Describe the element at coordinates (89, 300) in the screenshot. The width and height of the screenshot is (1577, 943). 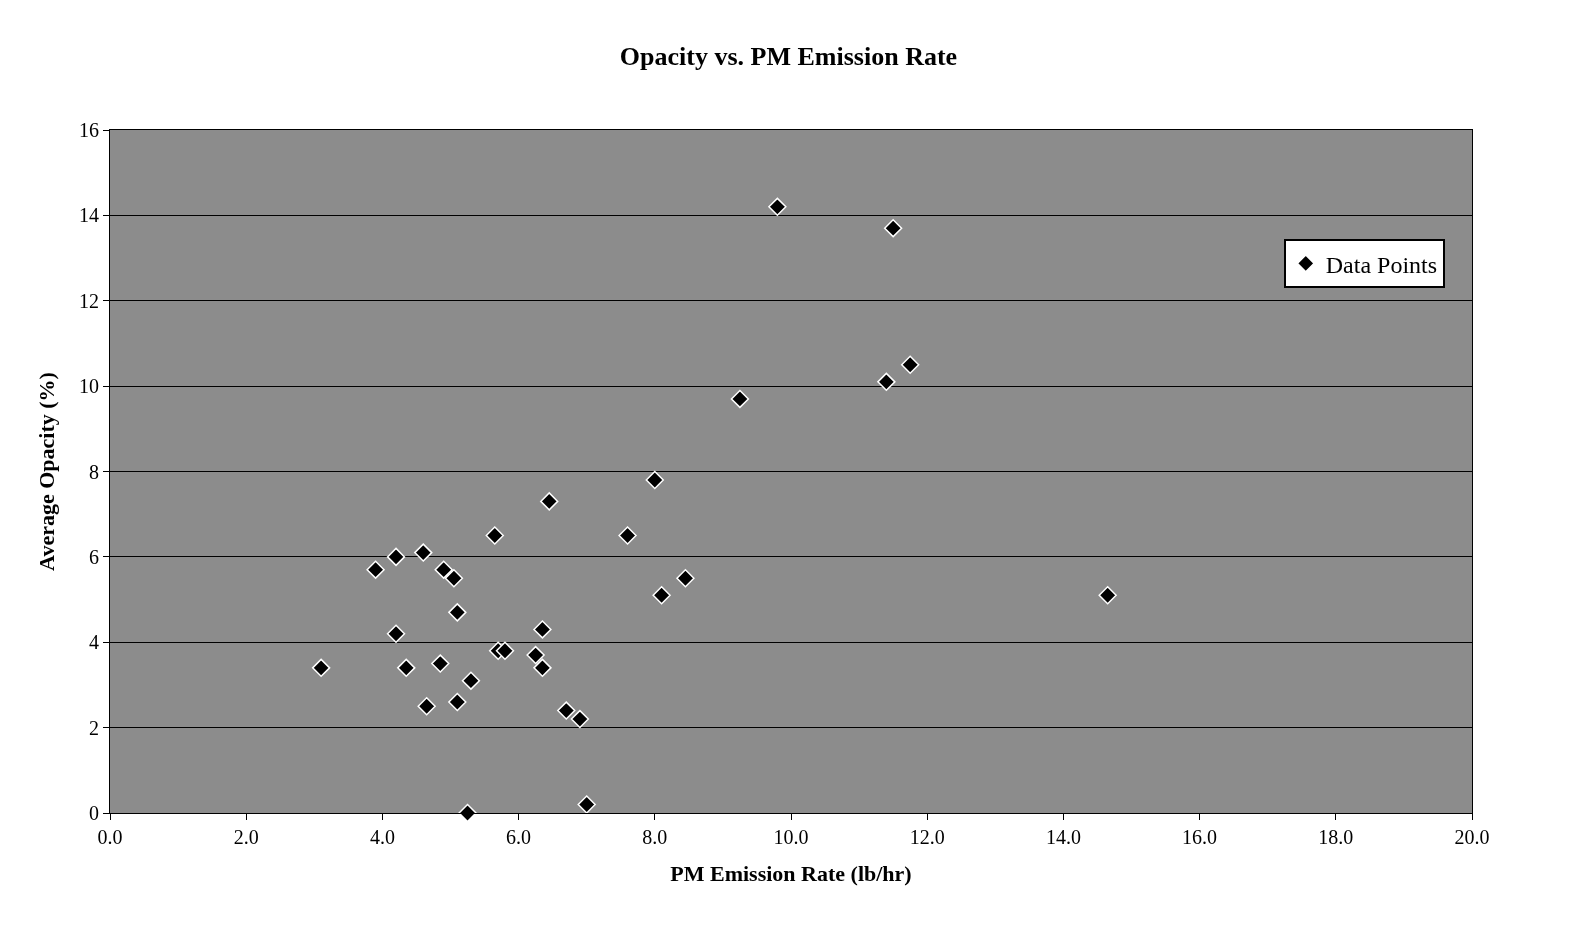
I see `y-tick-label: 12` at that location.